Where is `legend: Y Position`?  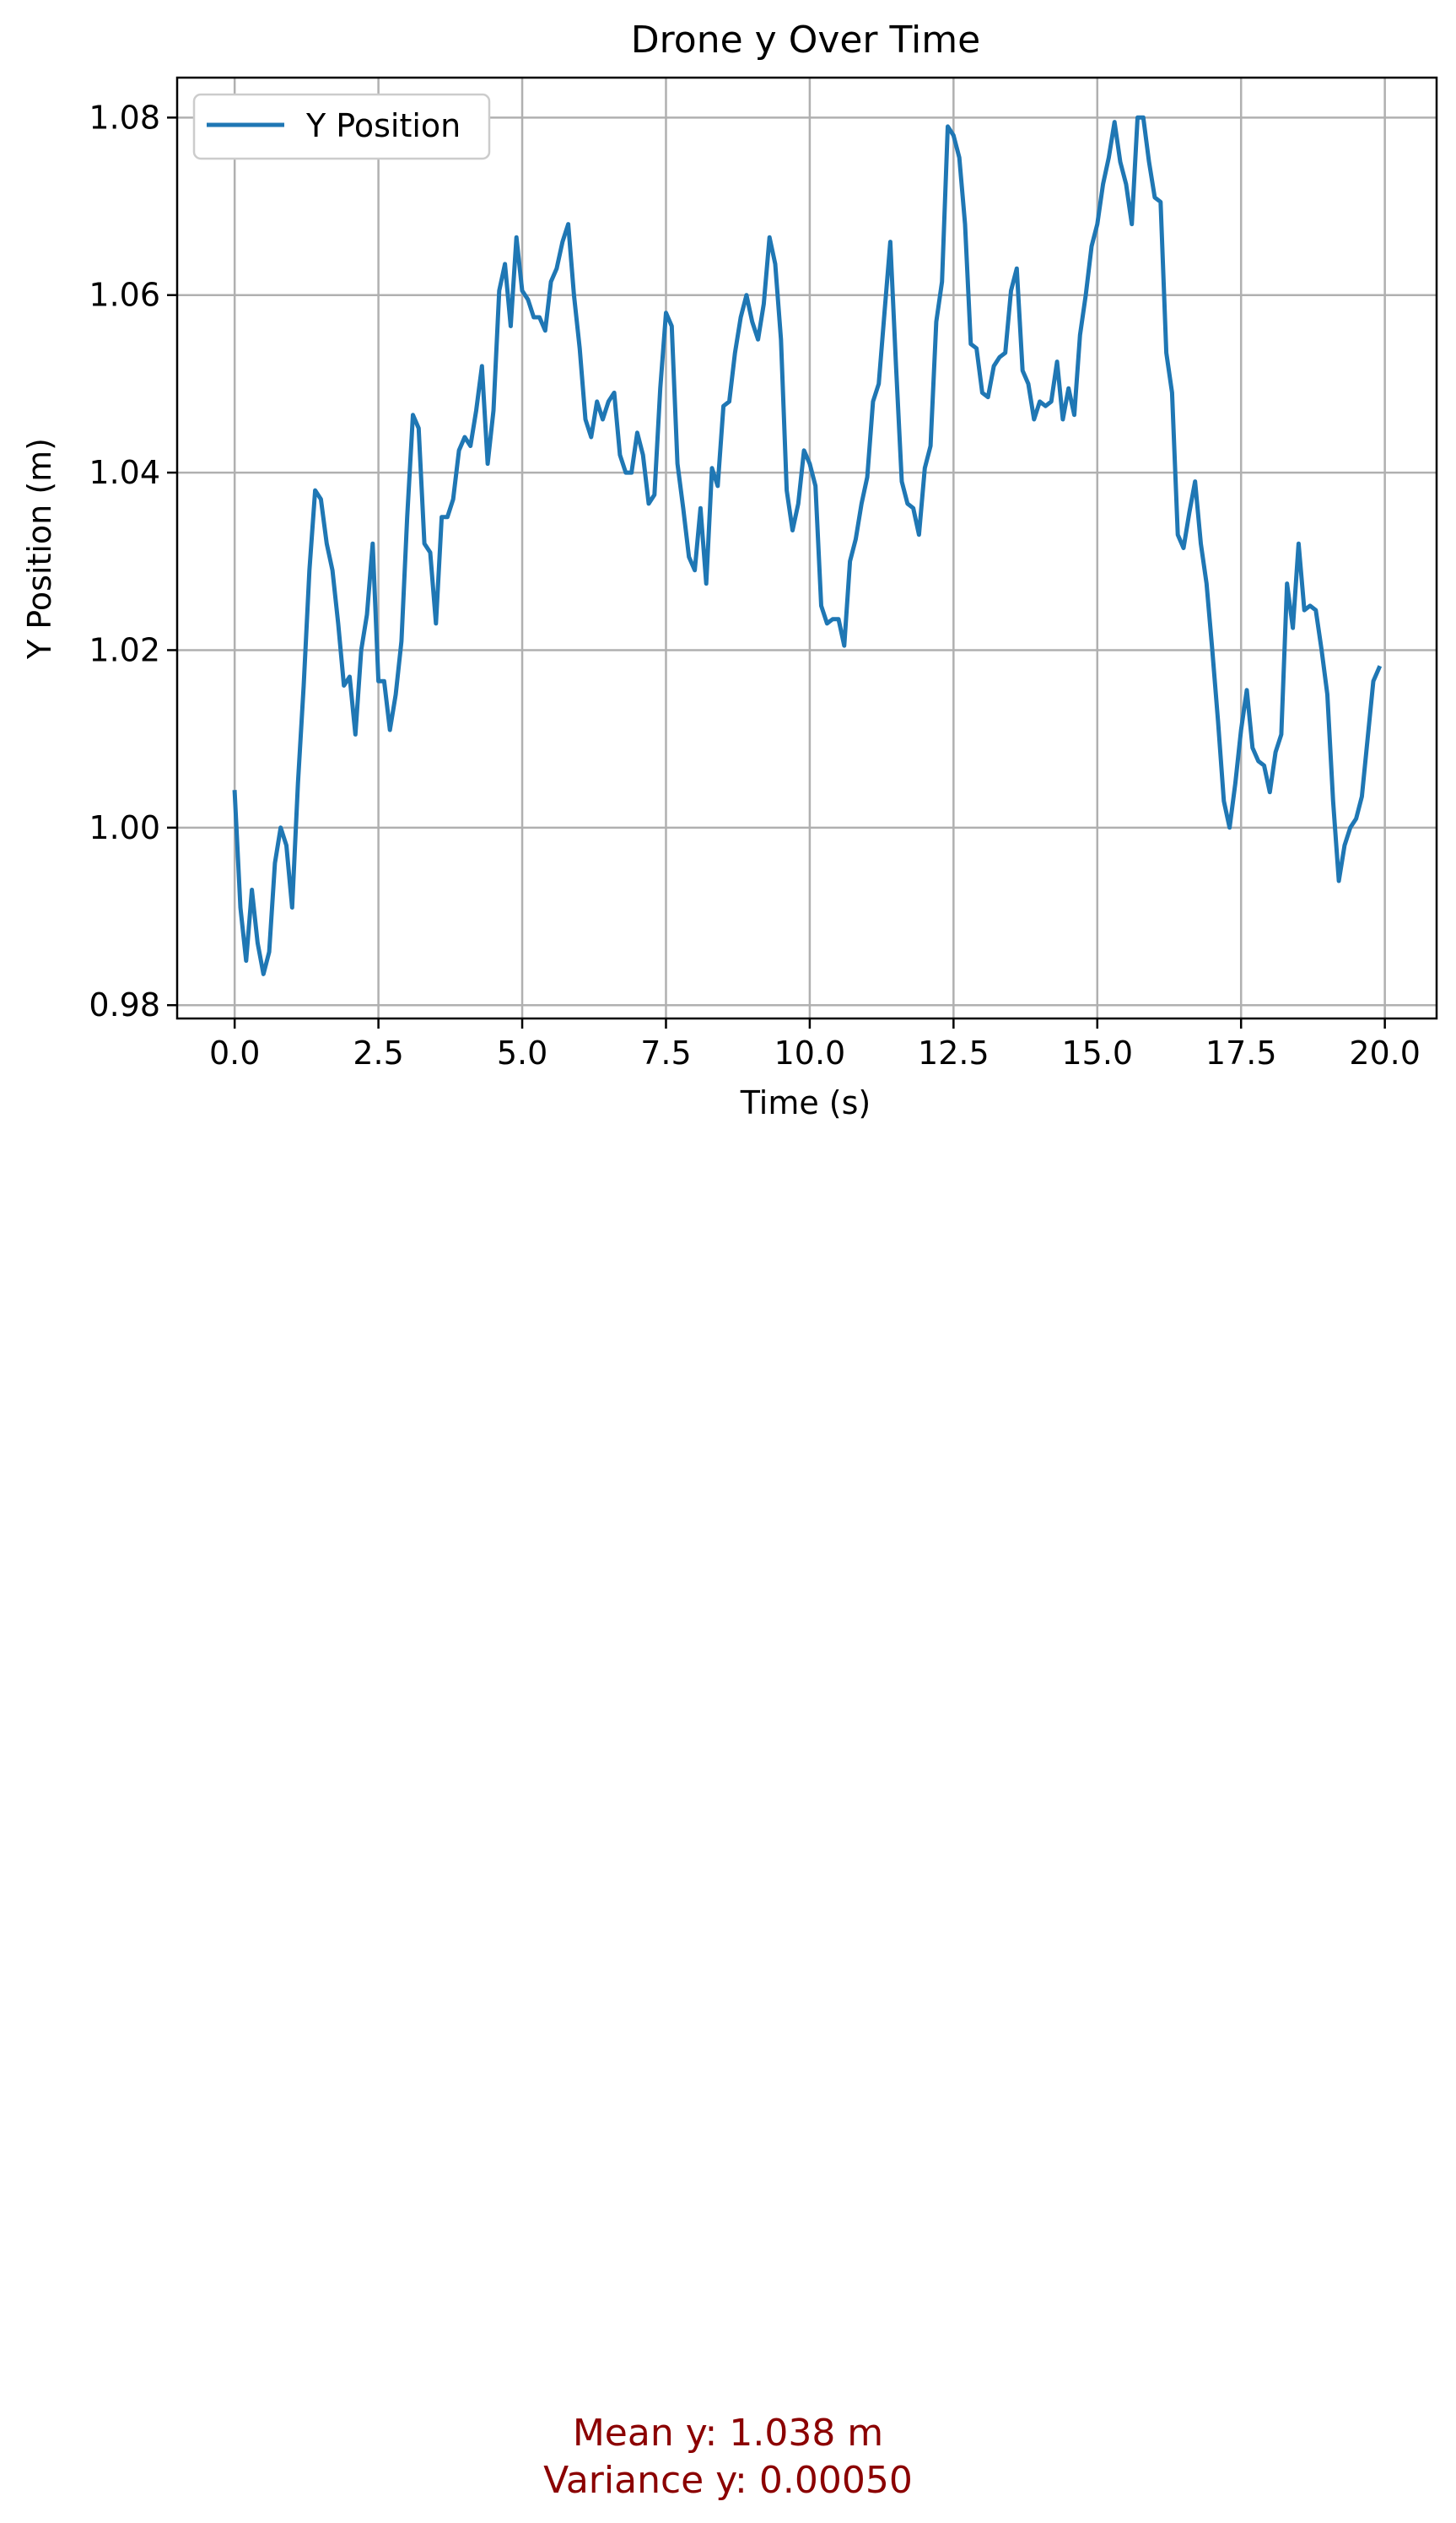
legend: Y Position is located at coordinates (341, 126).